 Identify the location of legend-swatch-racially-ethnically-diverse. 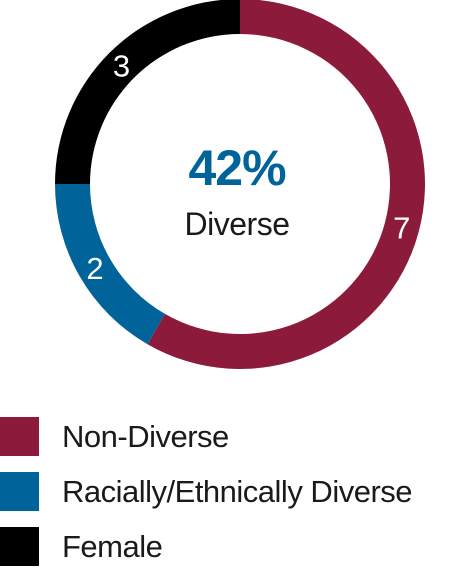
(19, 491).